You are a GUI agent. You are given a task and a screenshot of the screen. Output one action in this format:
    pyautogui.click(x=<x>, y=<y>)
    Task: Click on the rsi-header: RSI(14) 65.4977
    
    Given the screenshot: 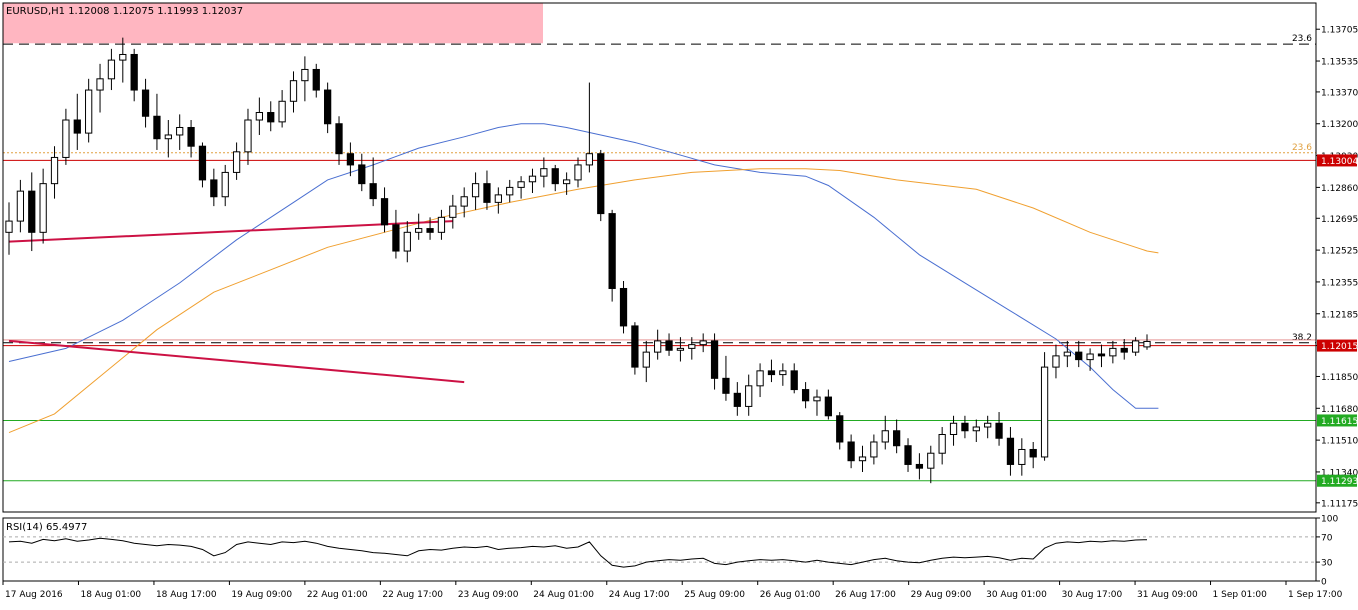 What is the action you would take?
    pyautogui.click(x=46, y=527)
    